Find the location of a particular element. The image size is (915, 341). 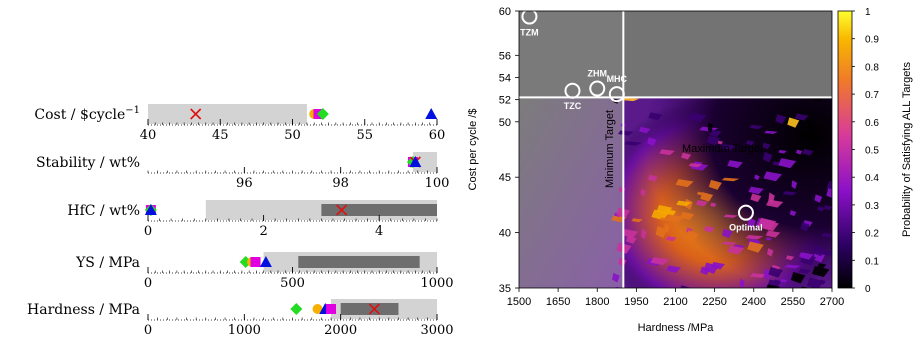

tick-label: 98 is located at coordinates (340, 183).